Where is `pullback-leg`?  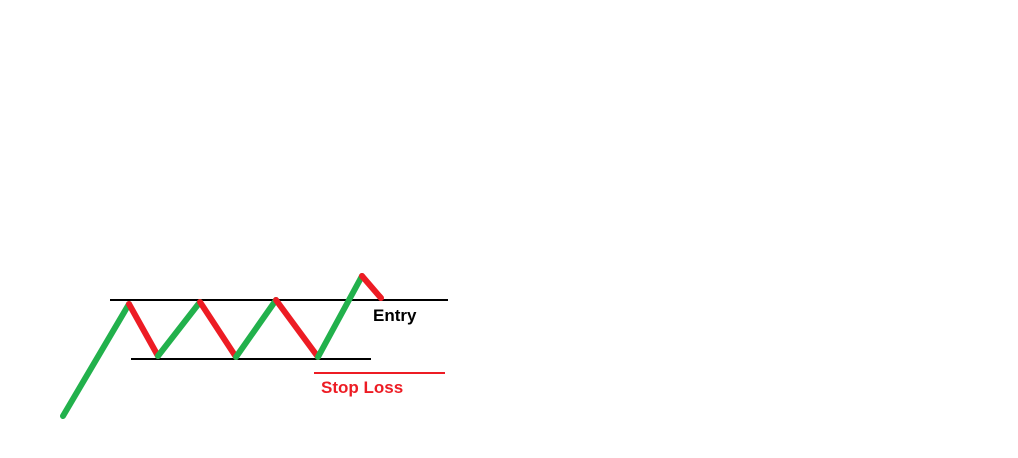
pullback-leg is located at coordinates (371, 287).